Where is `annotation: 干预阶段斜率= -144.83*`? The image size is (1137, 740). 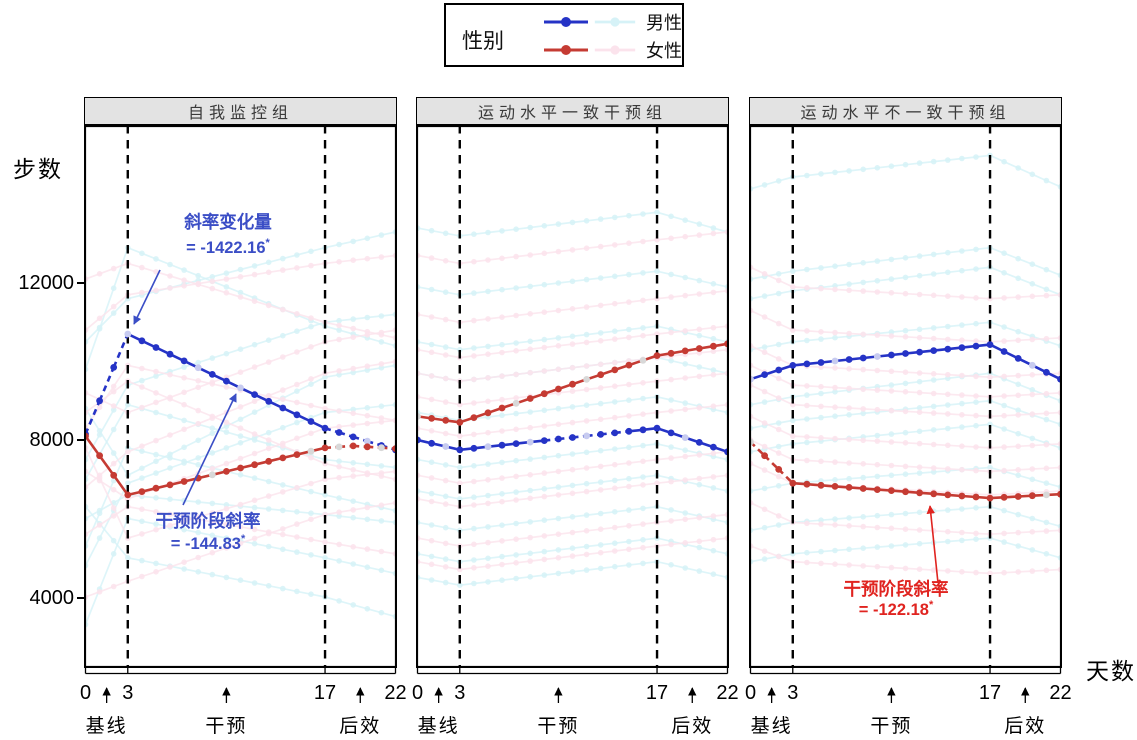 annotation: 干预阶段斜率= -144.83* is located at coordinates (208, 473).